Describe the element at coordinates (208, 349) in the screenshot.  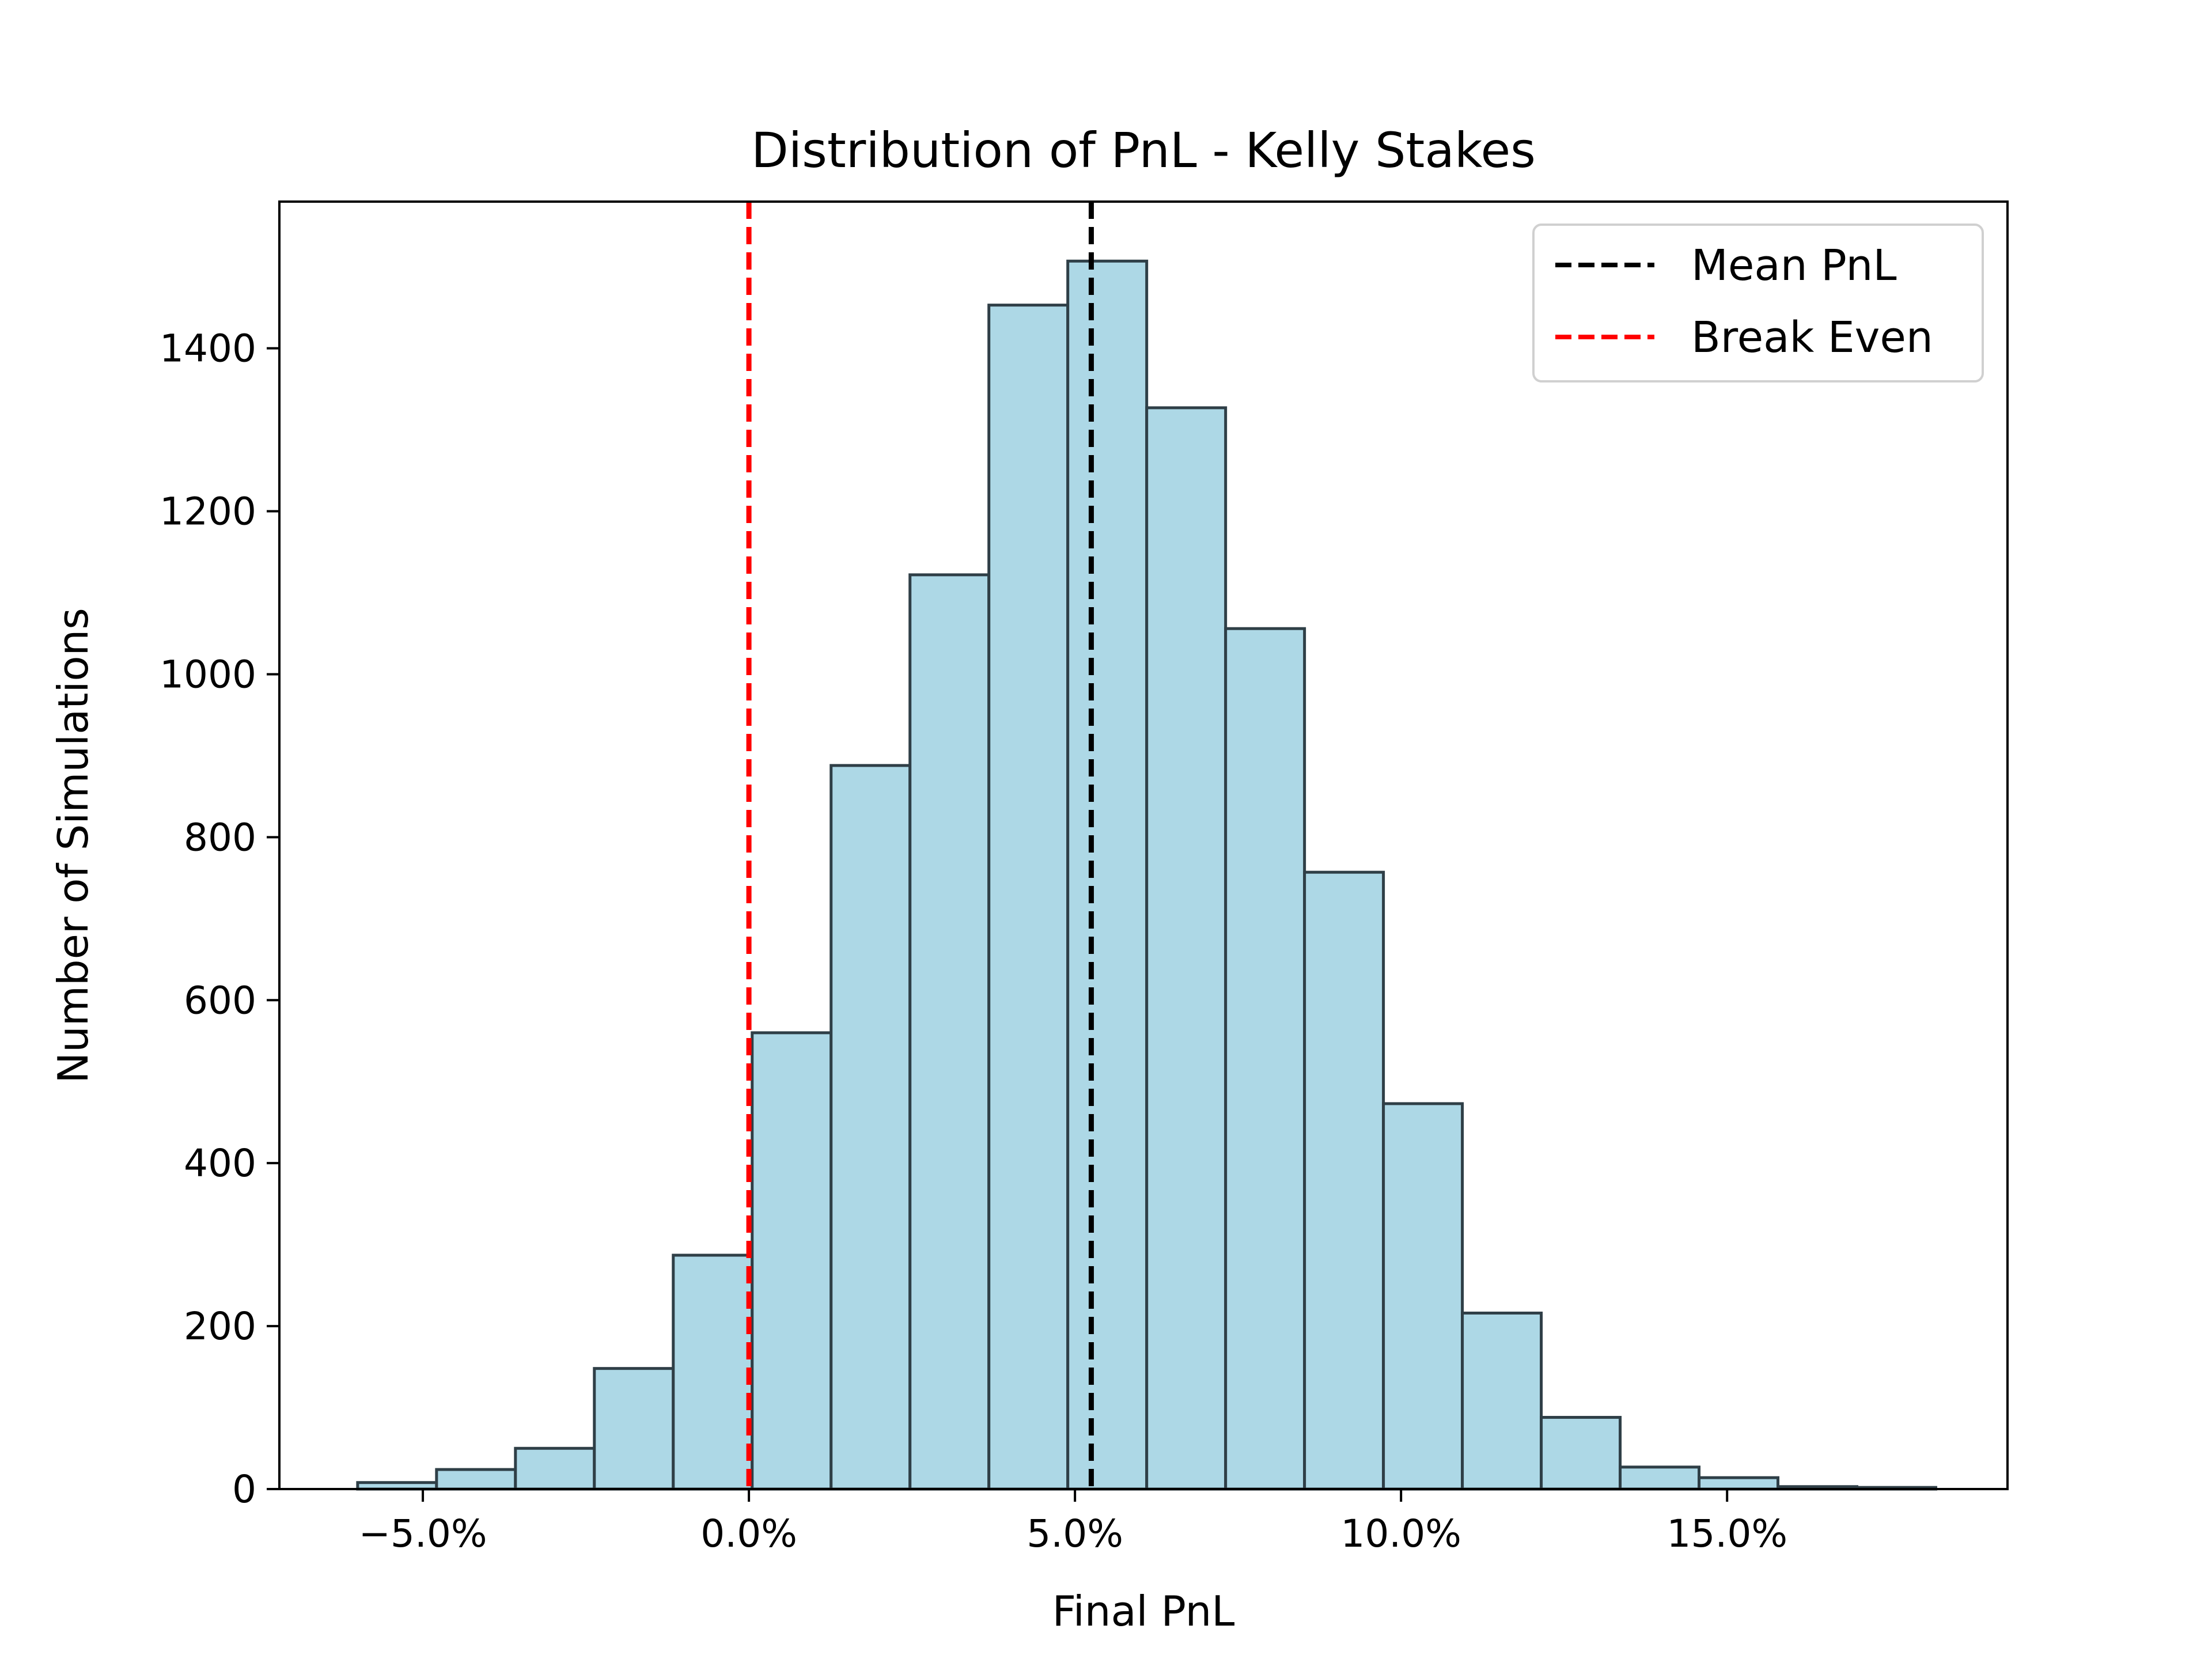
I see `y-tick-label: 1400` at that location.